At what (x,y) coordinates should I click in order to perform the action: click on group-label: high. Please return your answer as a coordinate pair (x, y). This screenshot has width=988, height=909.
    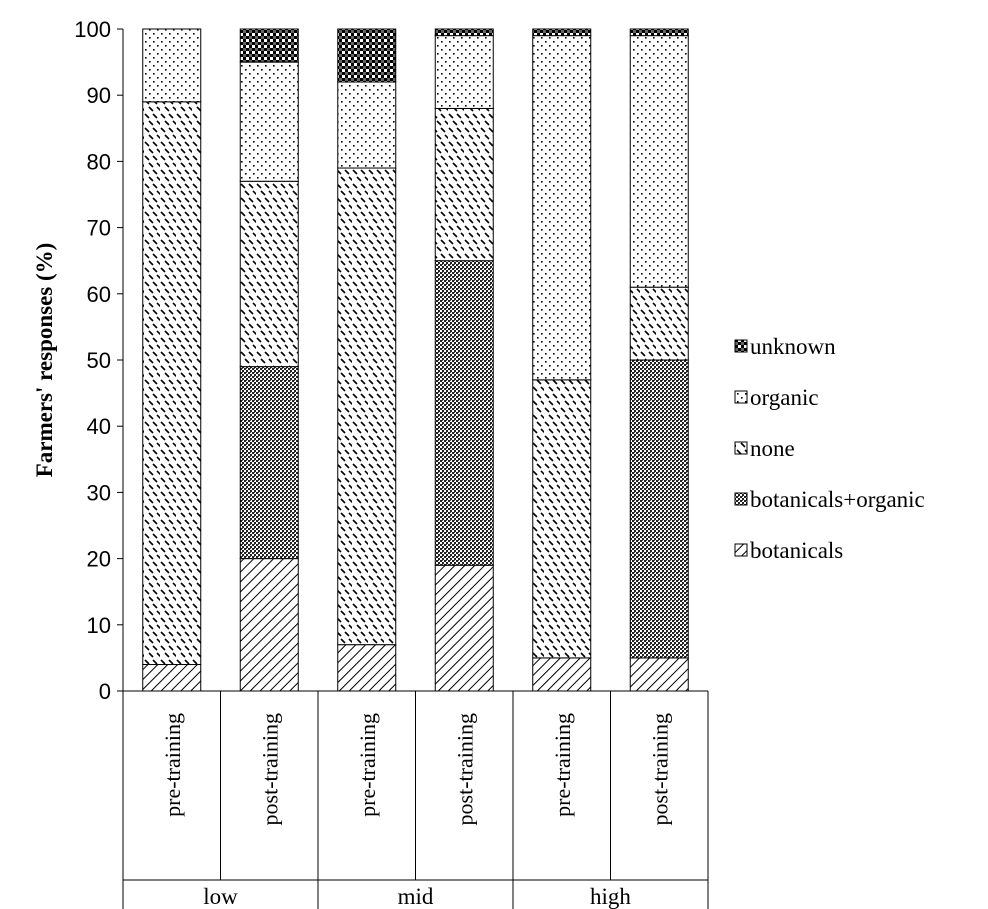
    Looking at the image, I should click on (610, 896).